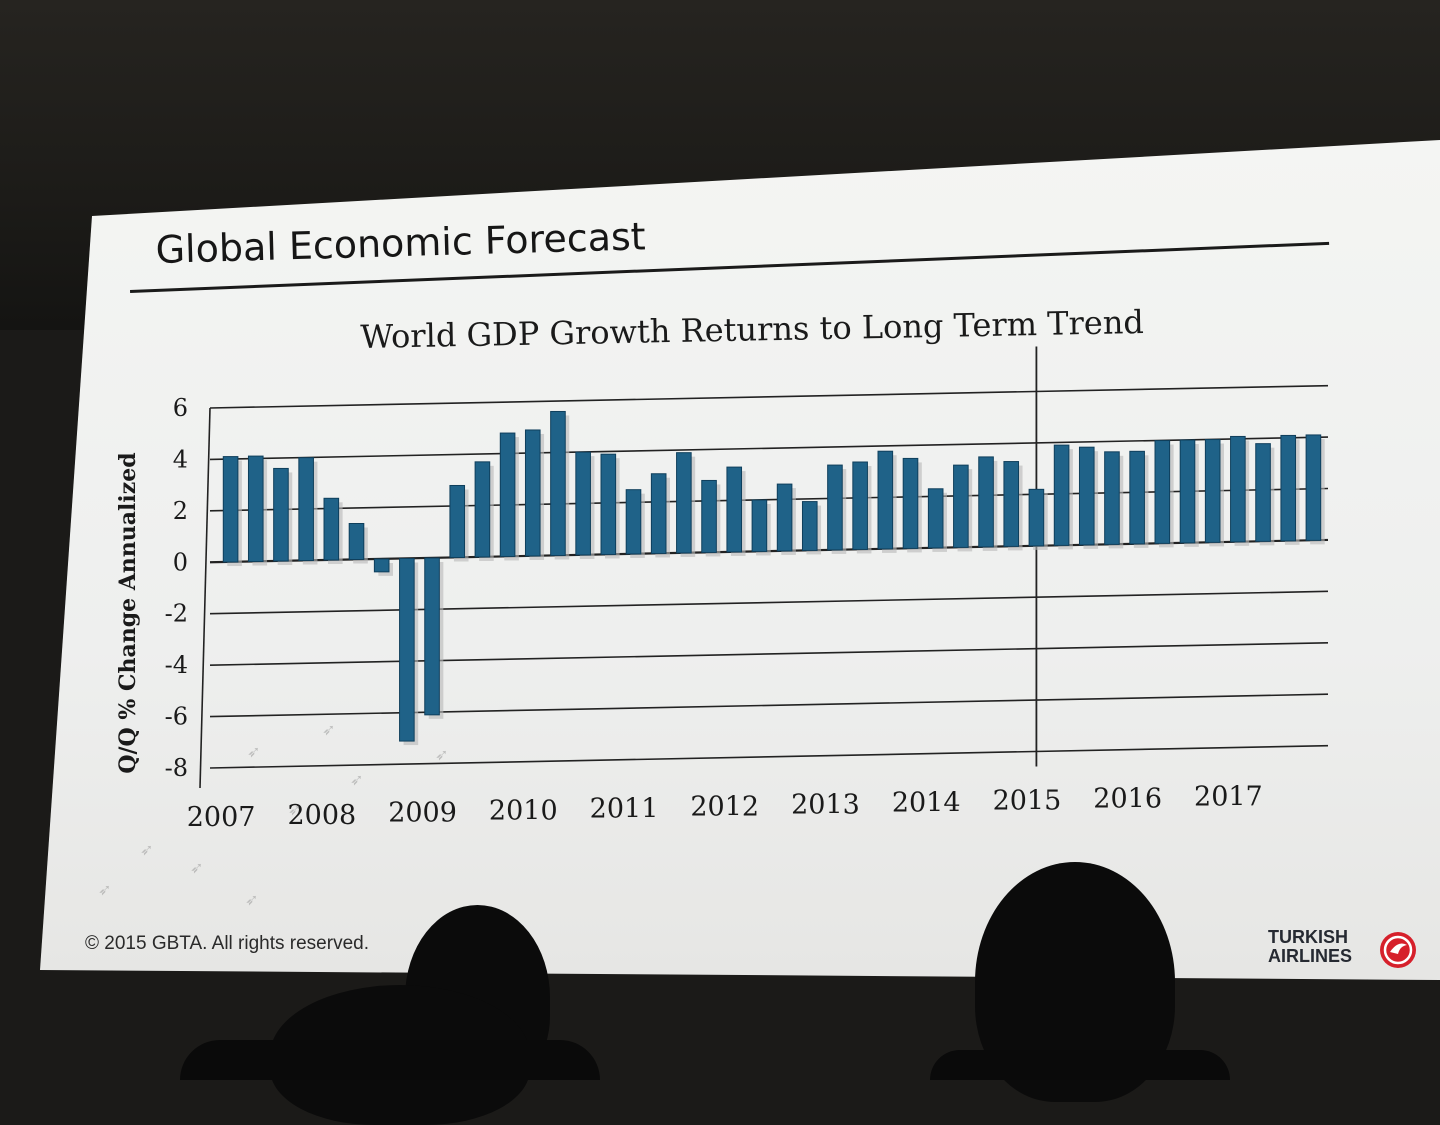 The width and height of the screenshot is (1440, 1125). Describe the element at coordinates (180, 562) in the screenshot. I see `y-tick-label: 0` at that location.